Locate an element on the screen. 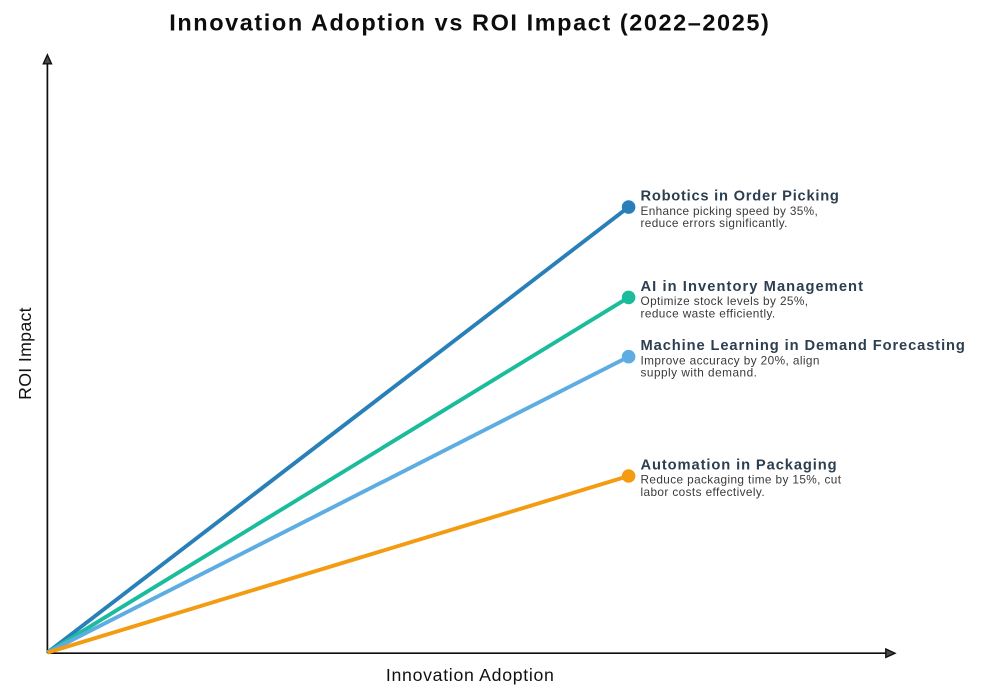 Image resolution: width=1000 pixels, height=700 pixels. svg-text: Improve accuracy by 20%, align is located at coordinates (730, 360).